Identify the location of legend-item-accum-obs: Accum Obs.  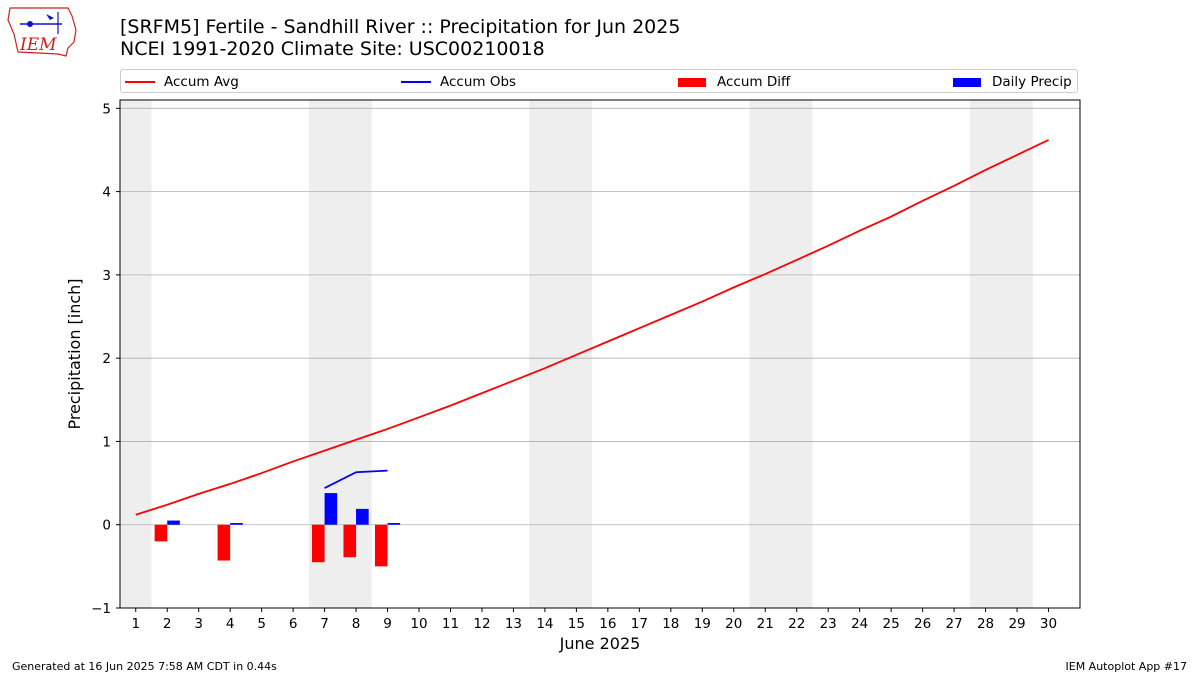
(458, 82).